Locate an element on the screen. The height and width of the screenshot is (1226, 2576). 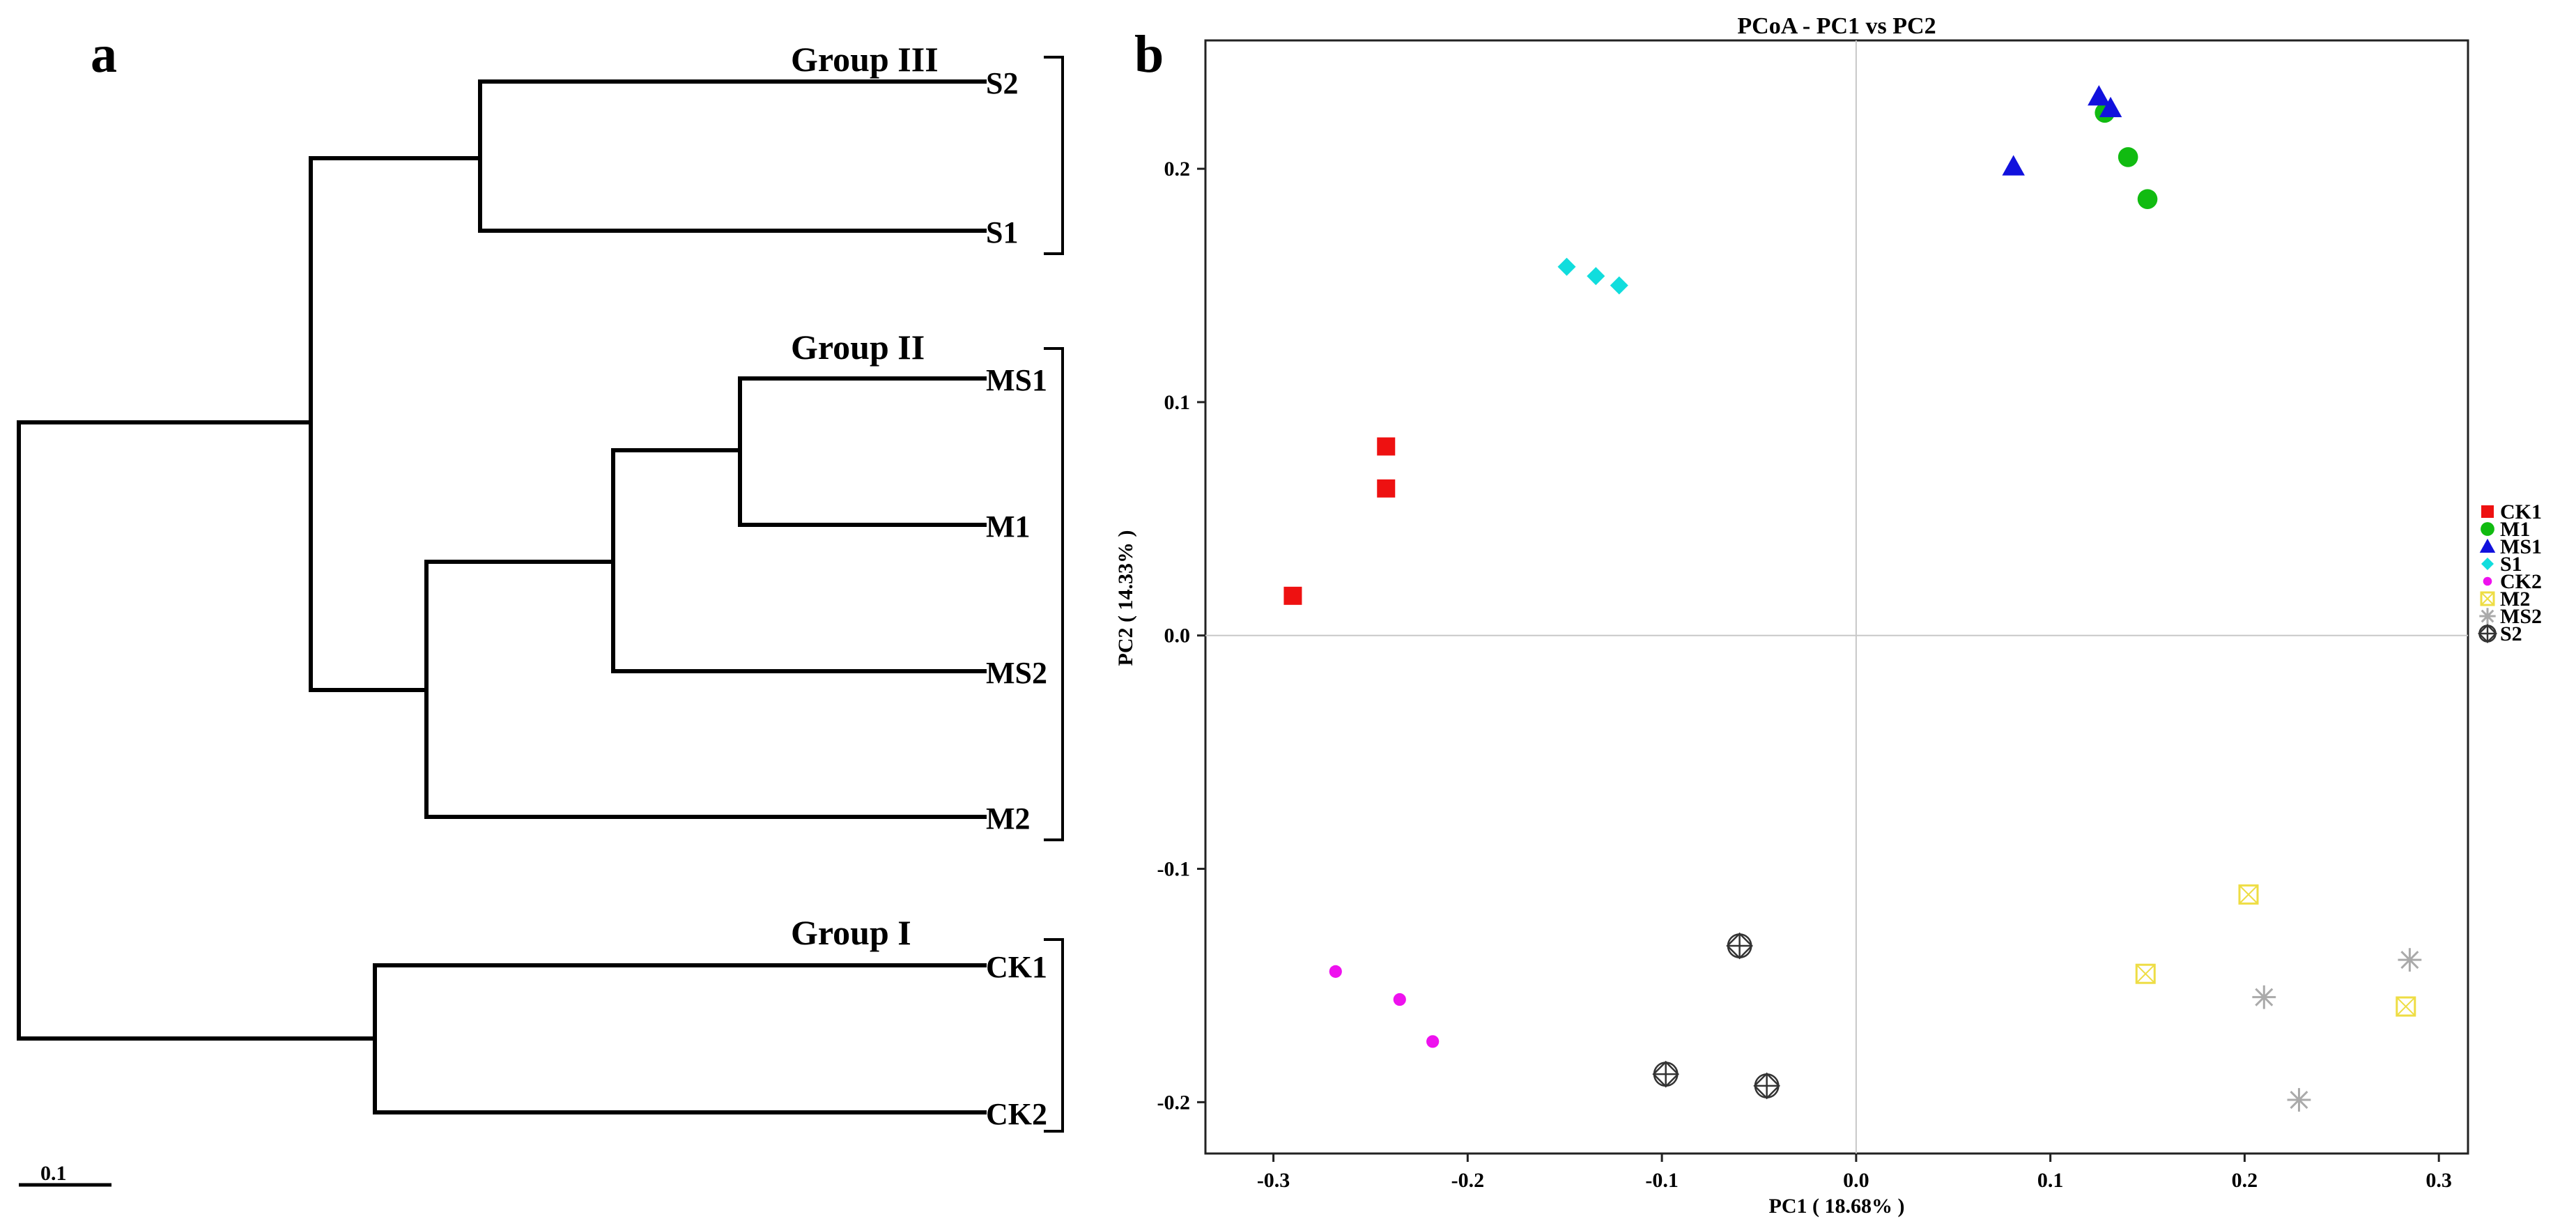
bracket-group3 is located at coordinates (1054, 156).